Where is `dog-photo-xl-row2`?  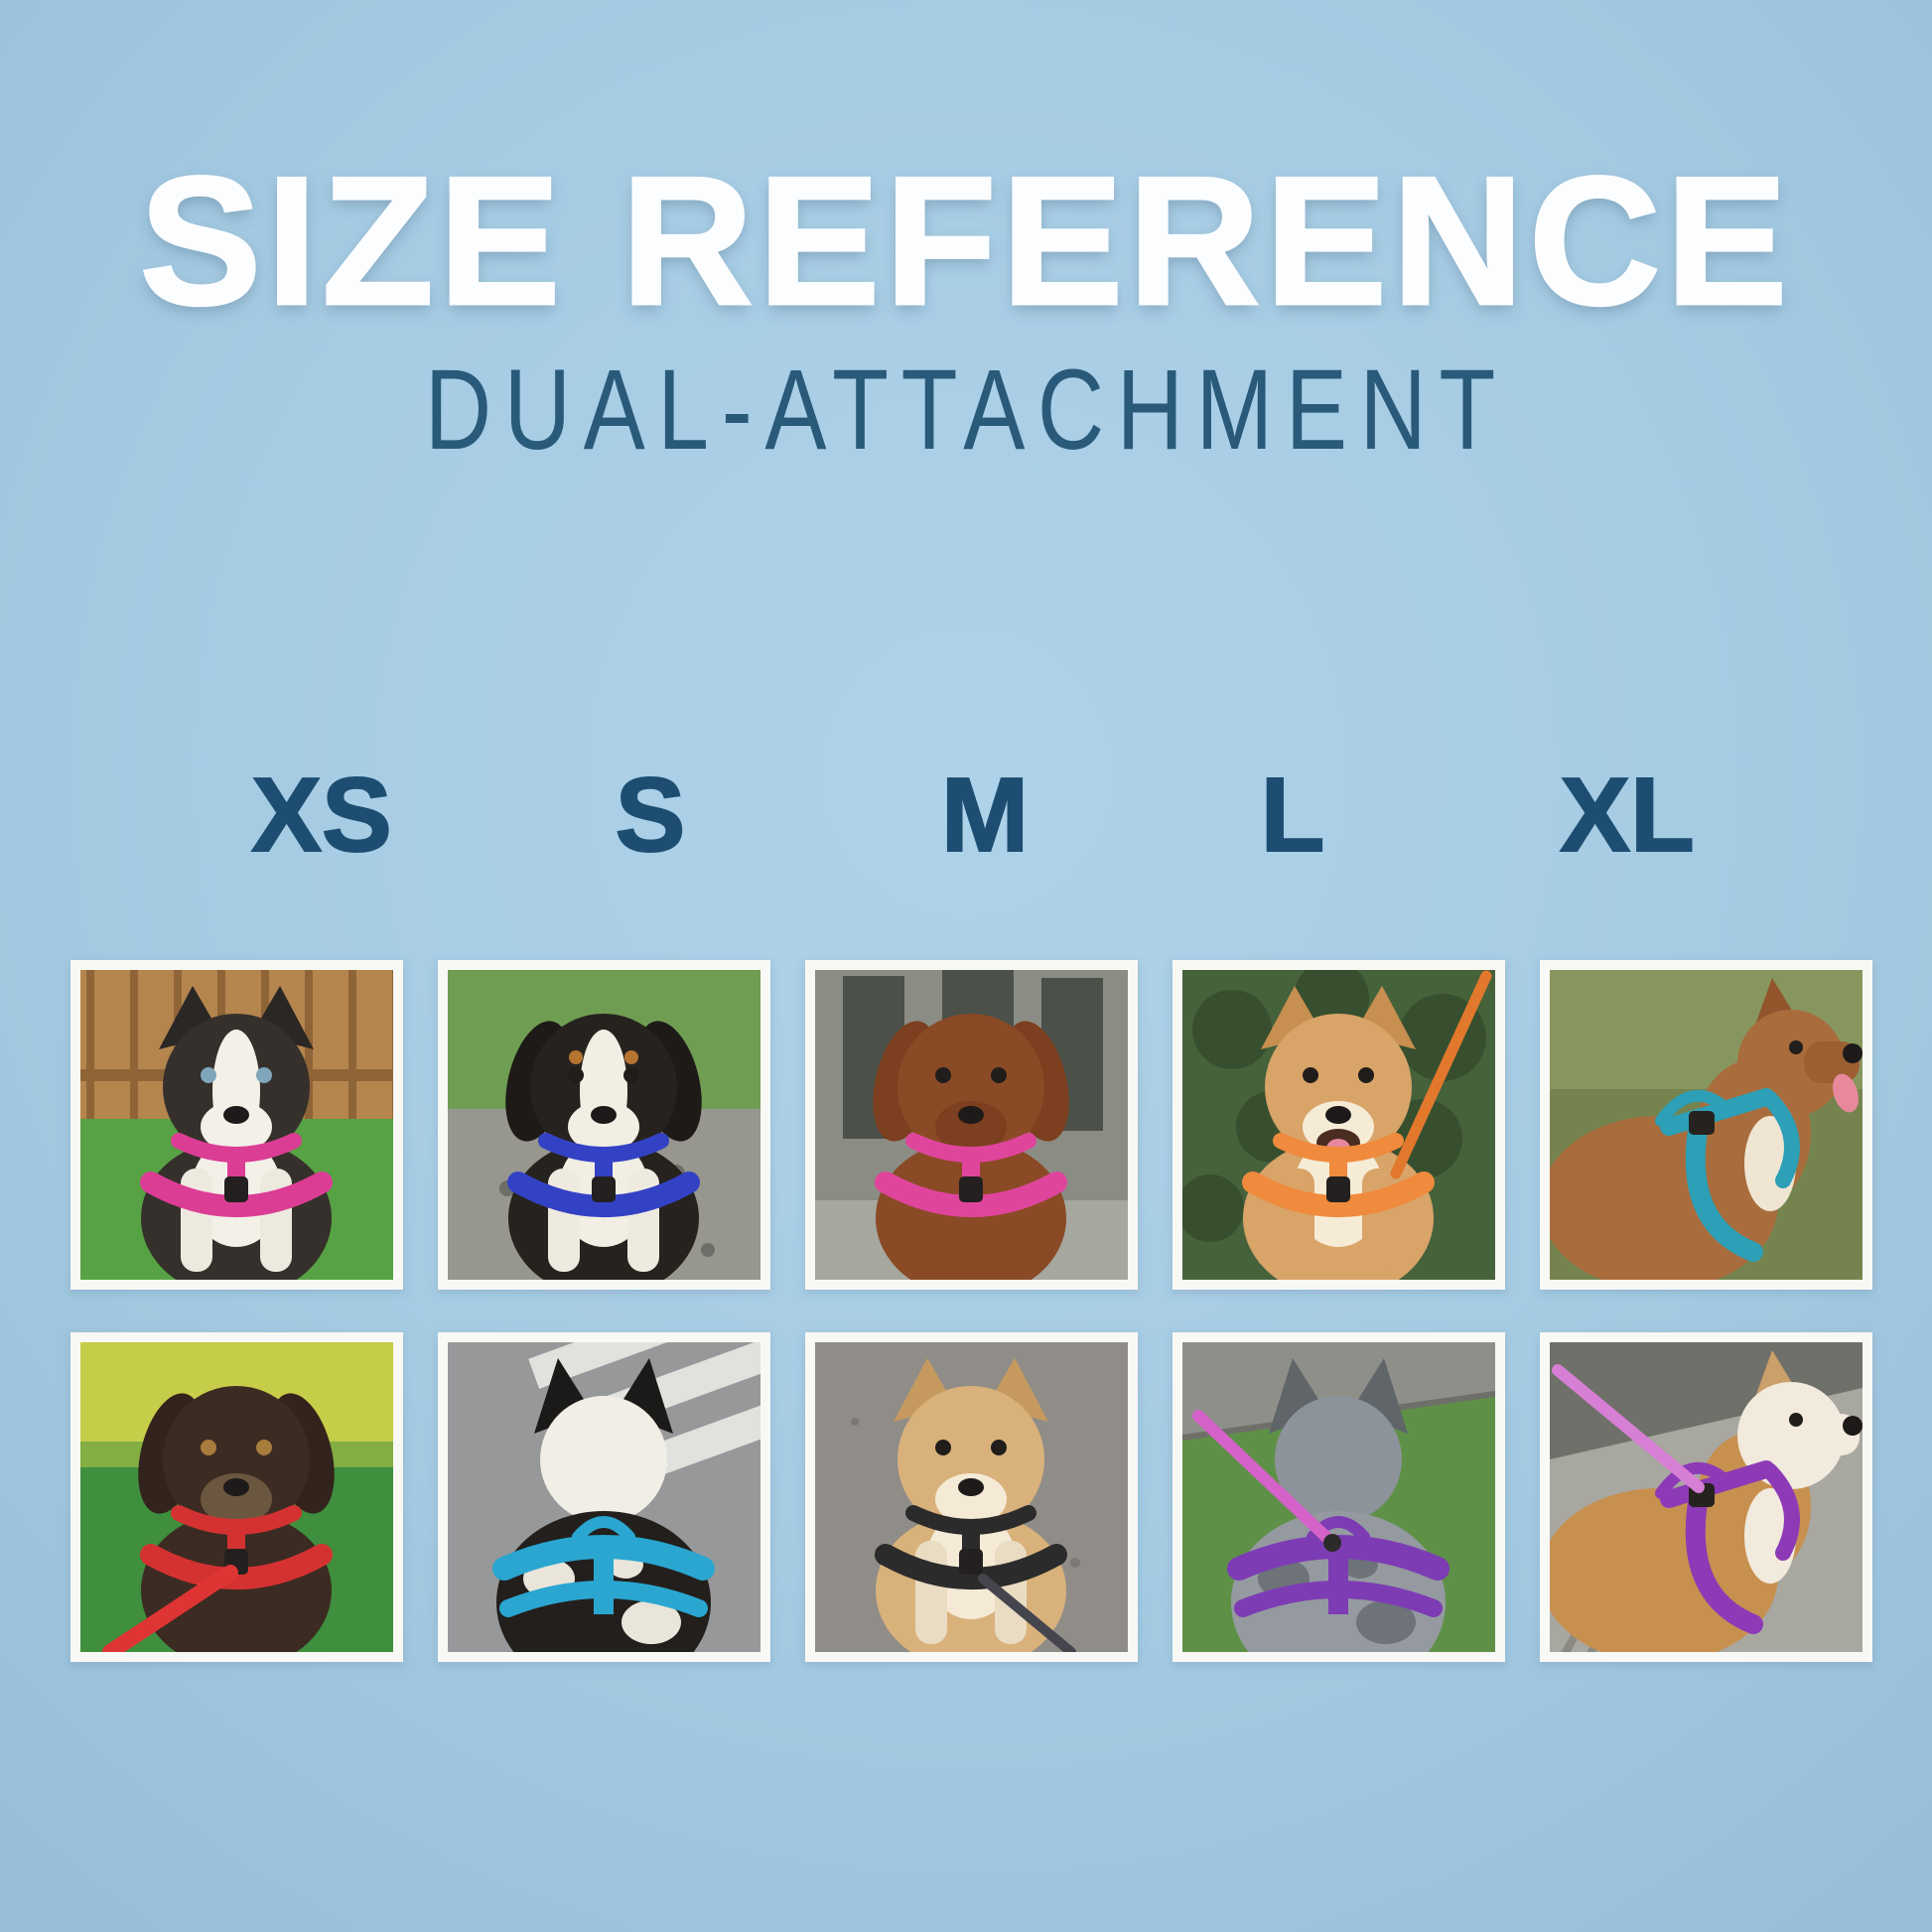
dog-photo-xl-row2 is located at coordinates (1706, 1497).